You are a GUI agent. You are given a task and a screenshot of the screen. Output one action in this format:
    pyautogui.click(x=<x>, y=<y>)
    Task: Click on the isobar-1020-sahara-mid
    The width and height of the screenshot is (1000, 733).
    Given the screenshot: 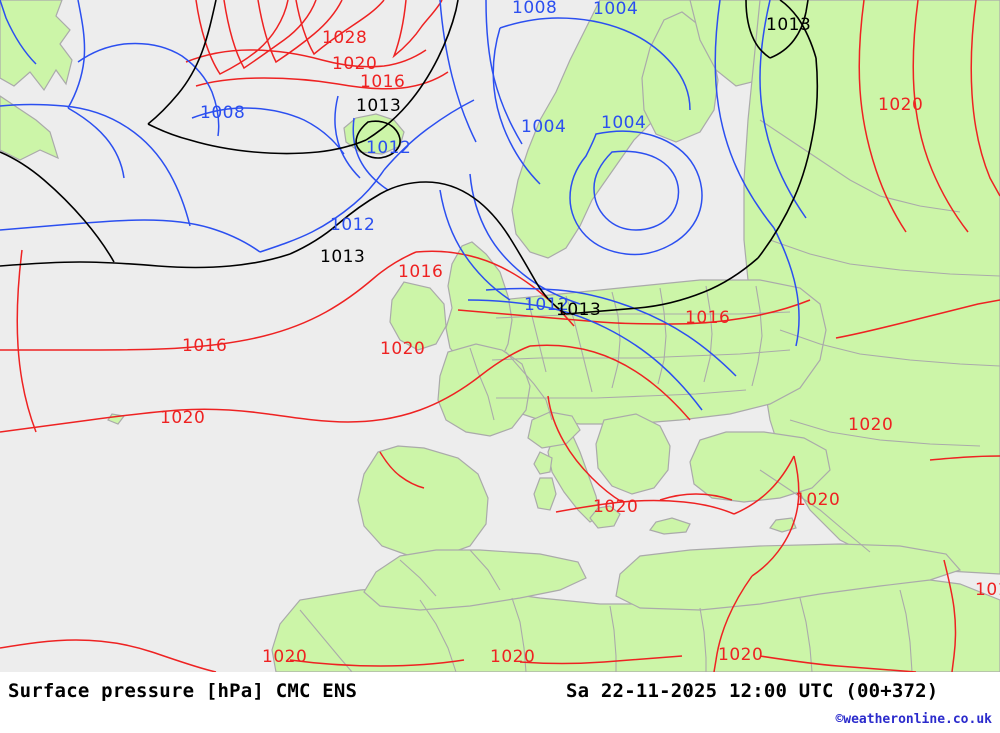 What is the action you would take?
    pyautogui.click(x=377, y=663)
    